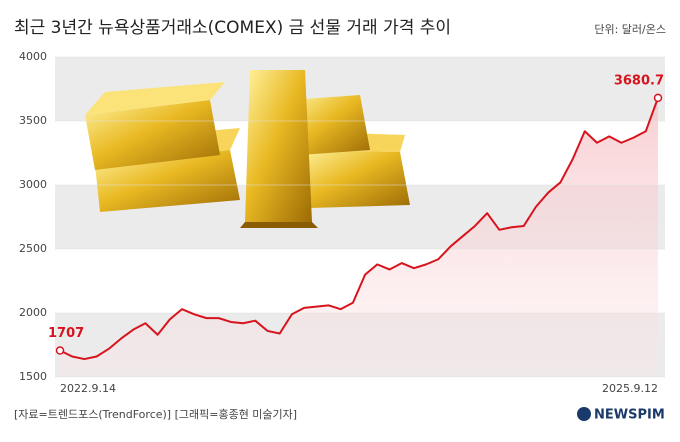 The width and height of the screenshot is (680, 442). I want to click on y-tick-label: 1500, so click(33, 376).